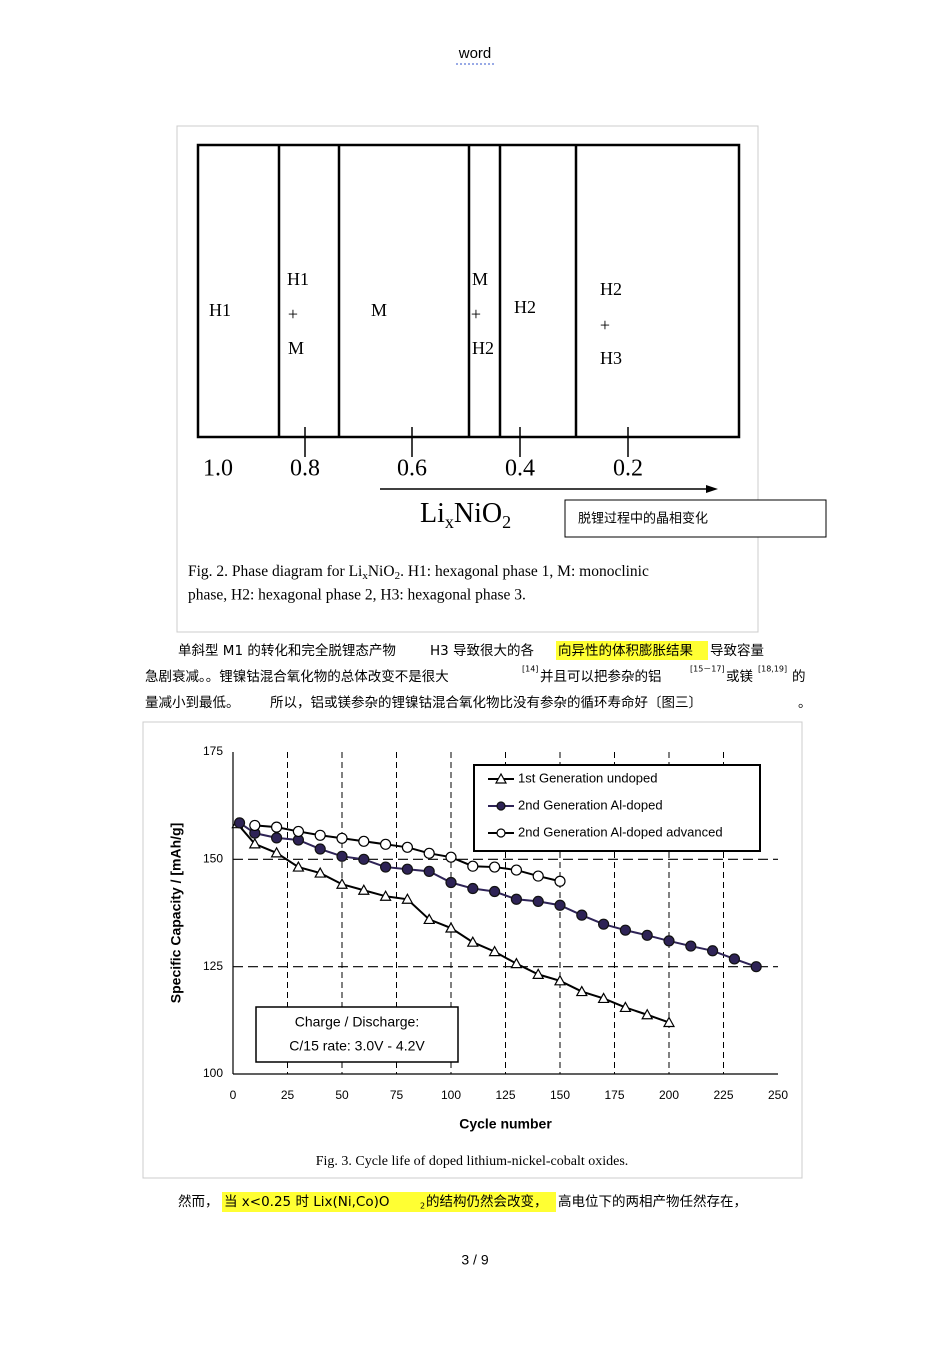 This screenshot has height=1345, width=950. What do you see at coordinates (530, 669) in the screenshot?
I see `citation: [14]` at bounding box center [530, 669].